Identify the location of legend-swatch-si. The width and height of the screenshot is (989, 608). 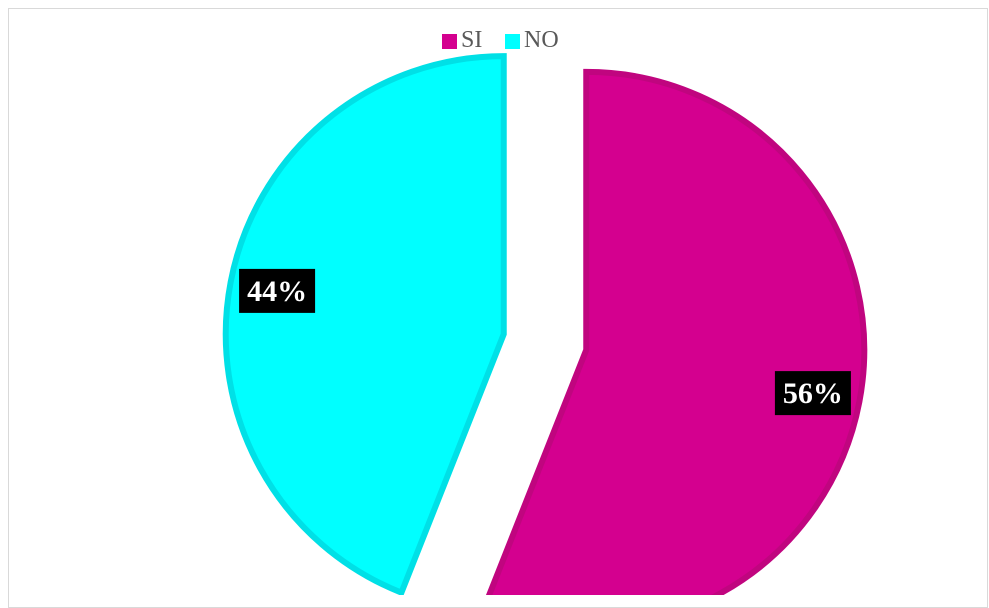
(449, 41).